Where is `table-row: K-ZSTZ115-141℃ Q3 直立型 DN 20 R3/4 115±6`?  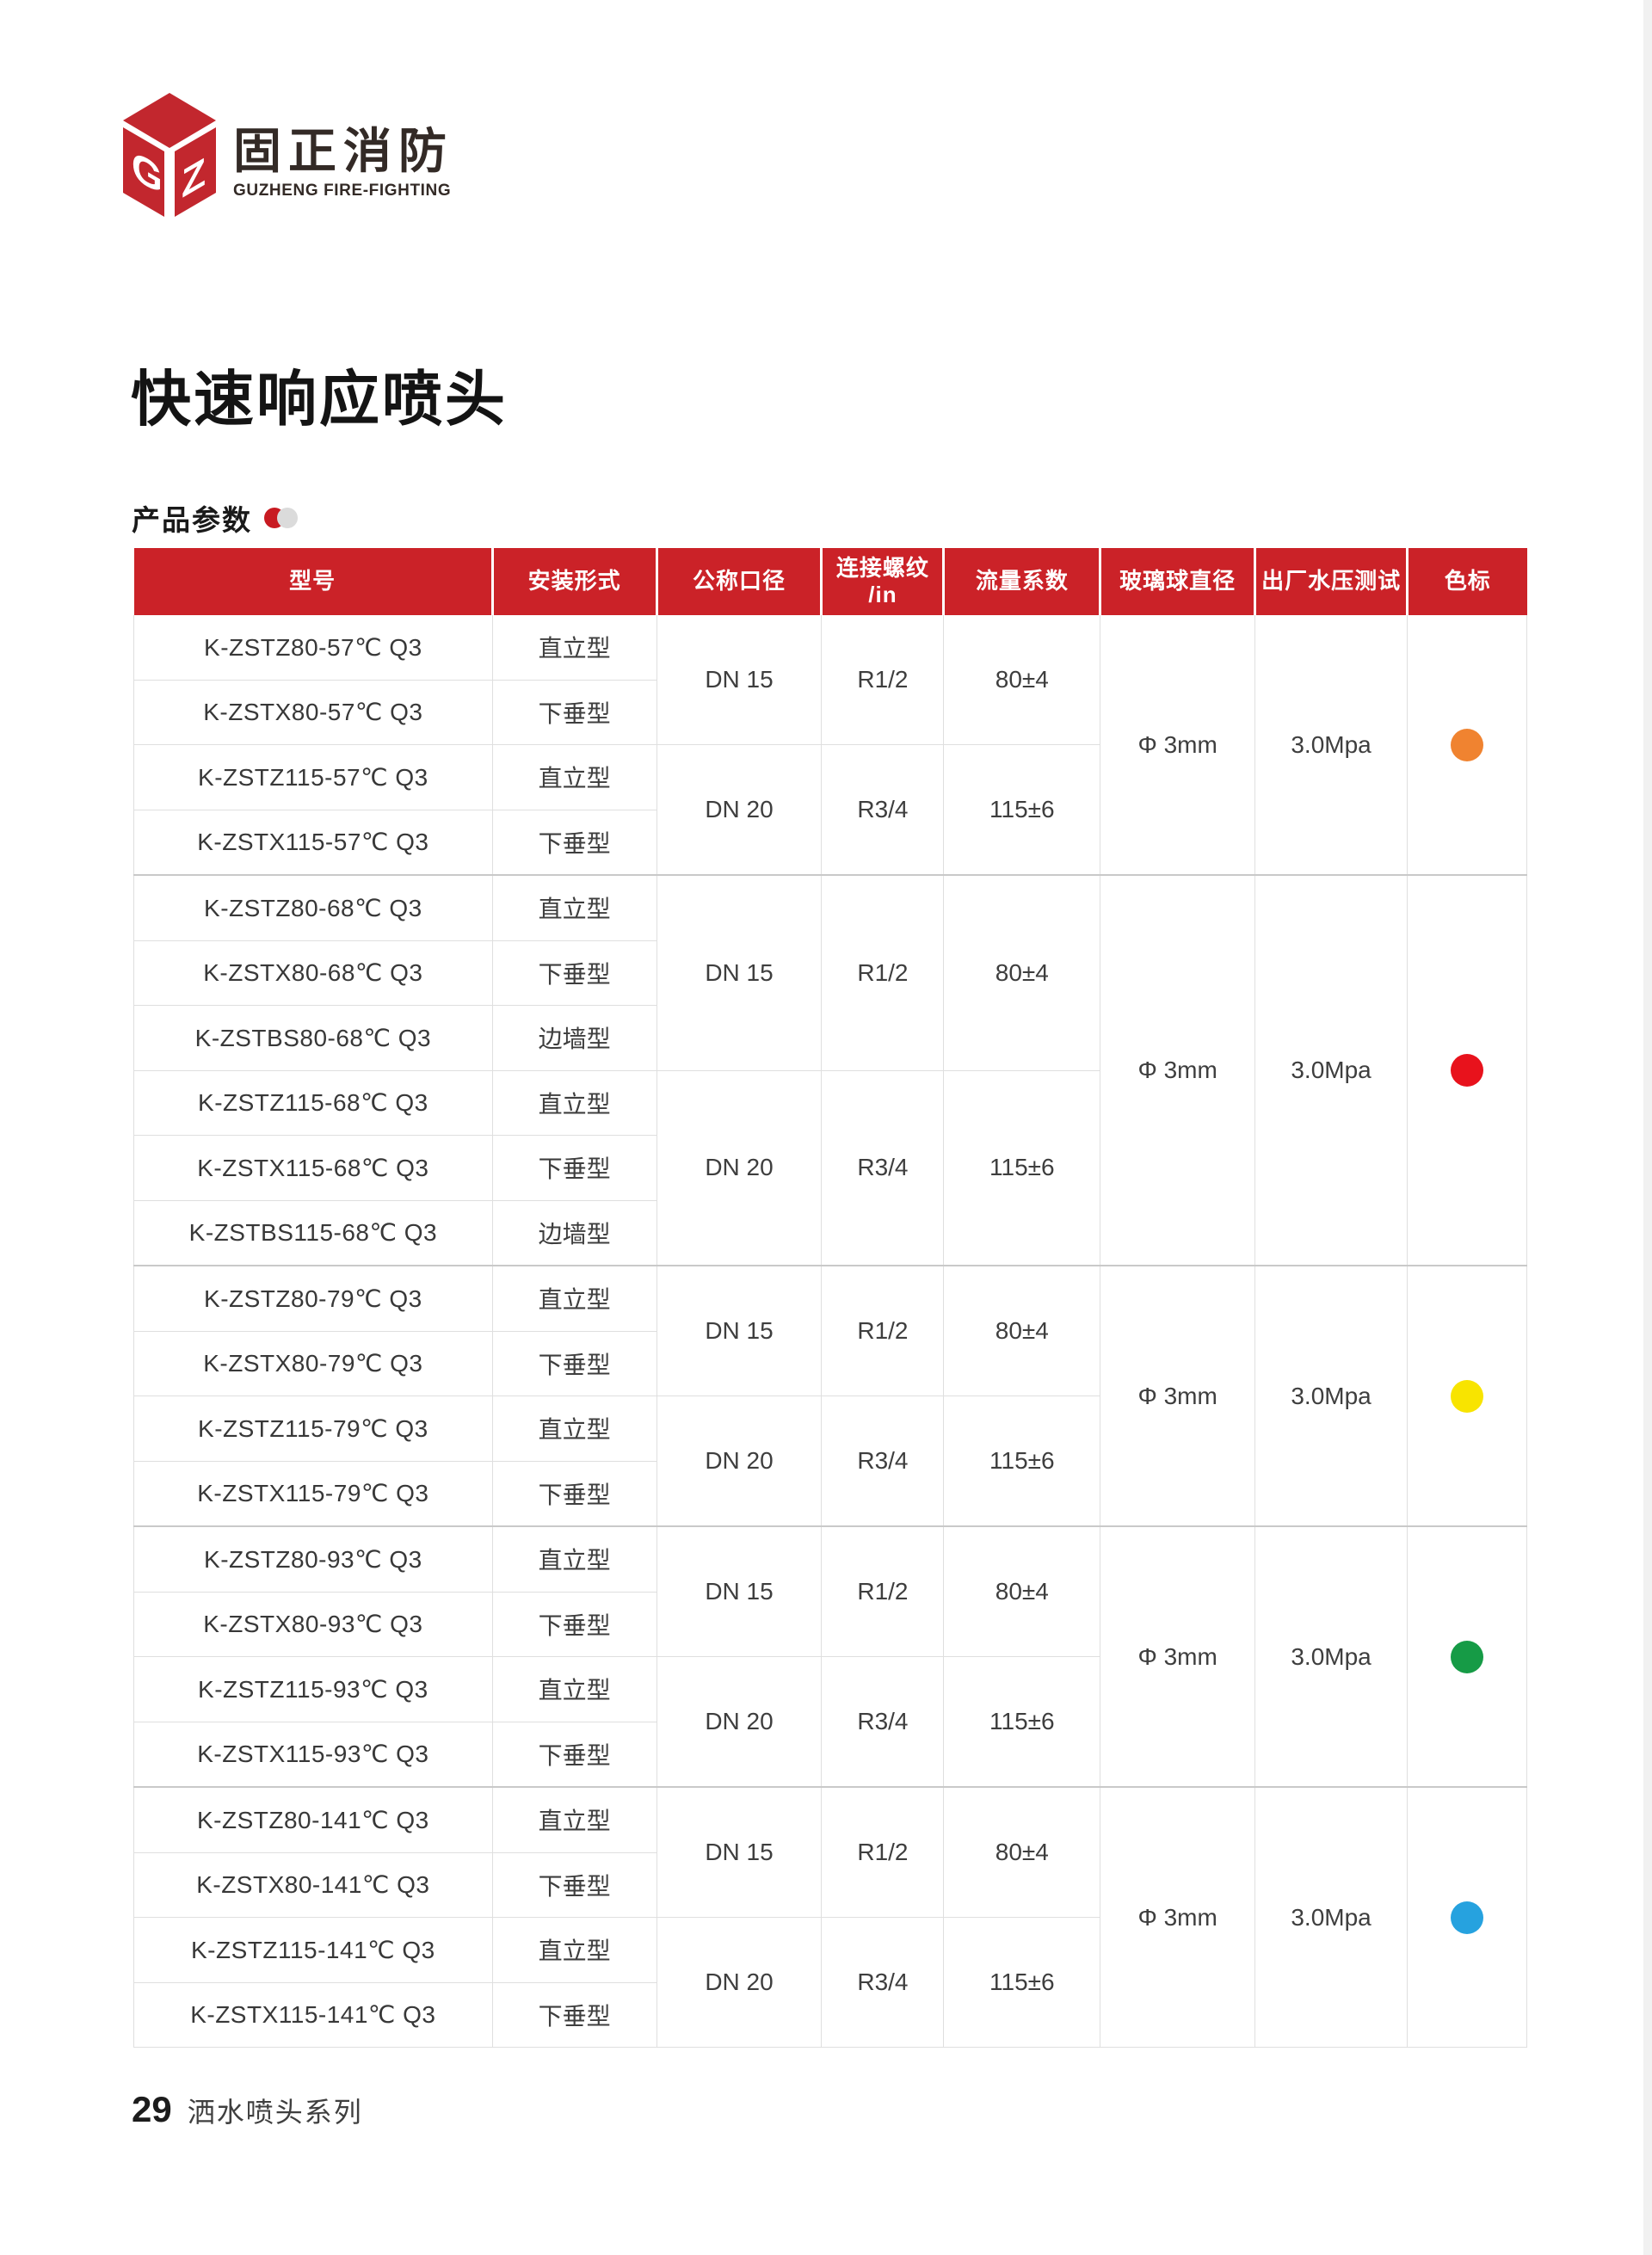
table-row: K-ZSTZ115-141℃ Q3 直立型 DN 20 R3/4 115±6 is located at coordinates (830, 1982).